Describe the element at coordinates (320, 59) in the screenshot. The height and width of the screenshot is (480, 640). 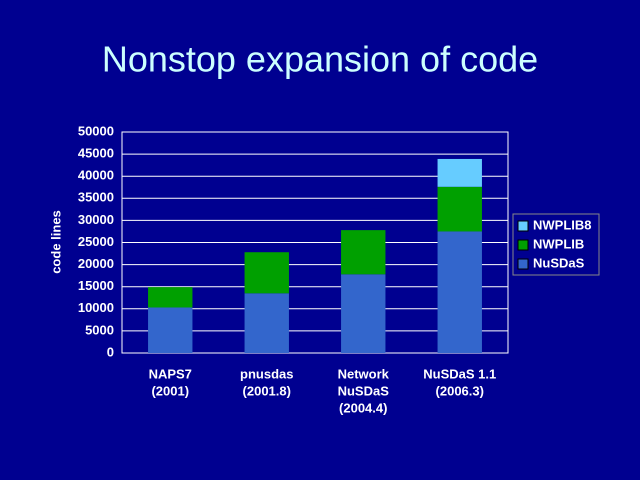
I see `chart-title: Nonstop expansion of code` at that location.